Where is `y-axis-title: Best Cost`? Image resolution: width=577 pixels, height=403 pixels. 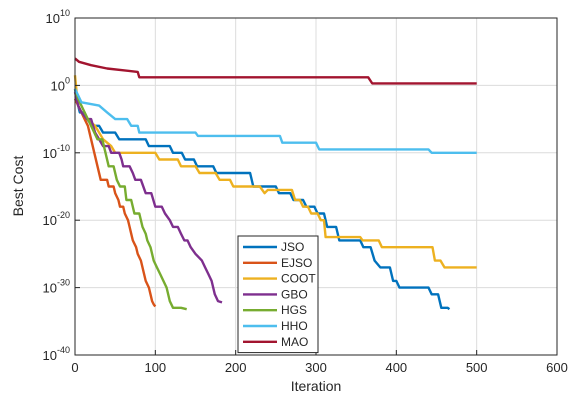
y-axis-title: Best Cost is located at coordinates (18, 186).